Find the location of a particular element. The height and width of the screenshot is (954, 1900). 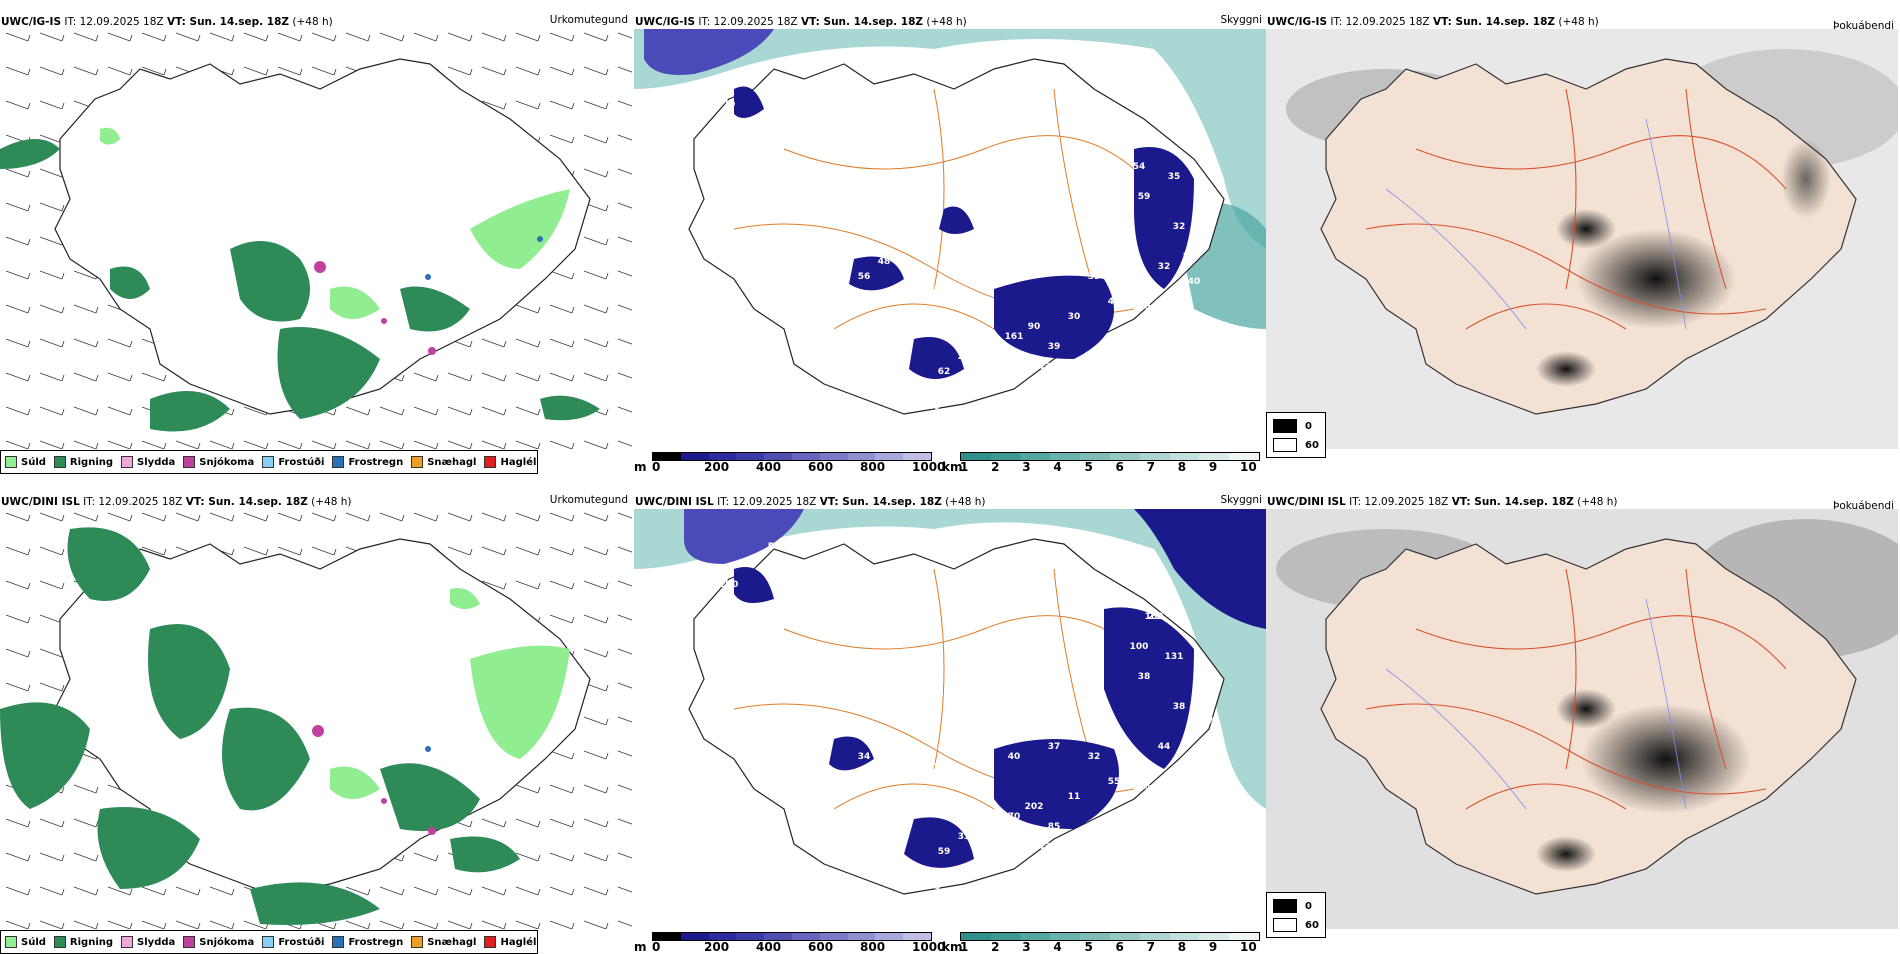

cloud-base-value: 39 is located at coordinates (934, 767).